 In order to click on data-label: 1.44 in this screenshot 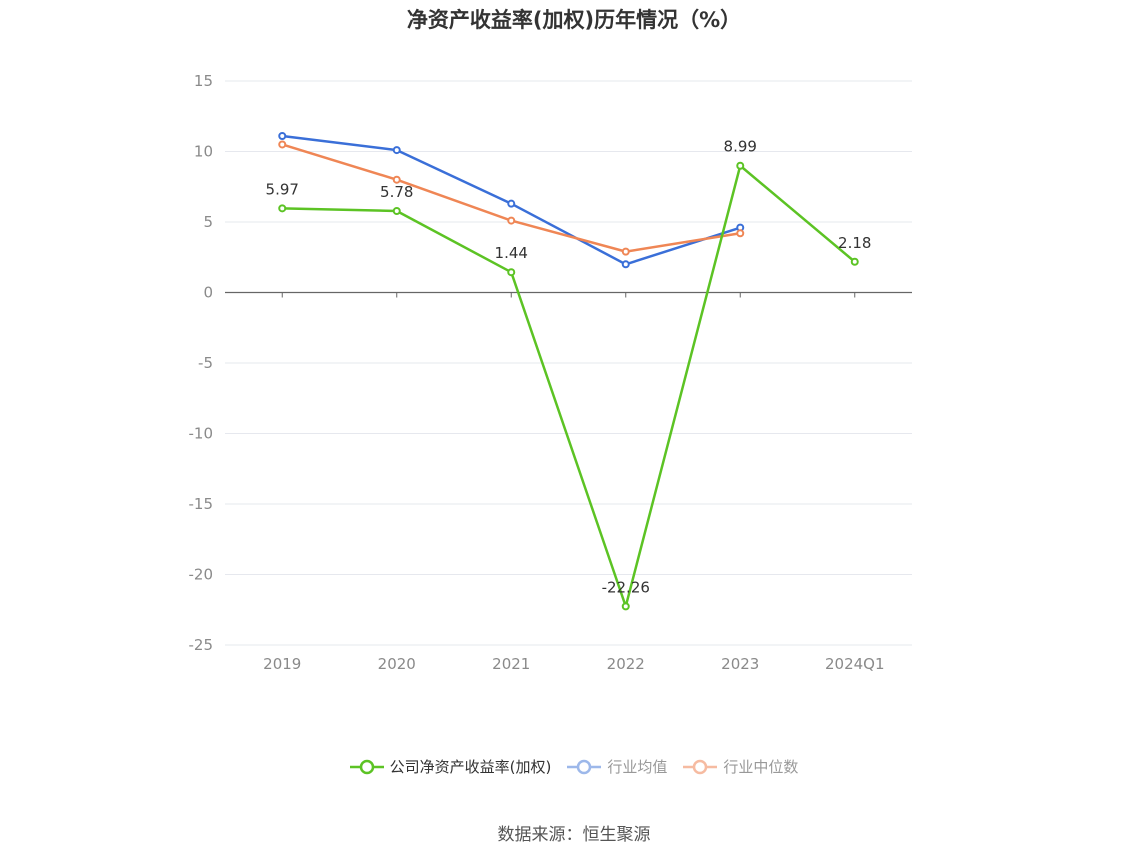, I will do `click(511, 253)`.